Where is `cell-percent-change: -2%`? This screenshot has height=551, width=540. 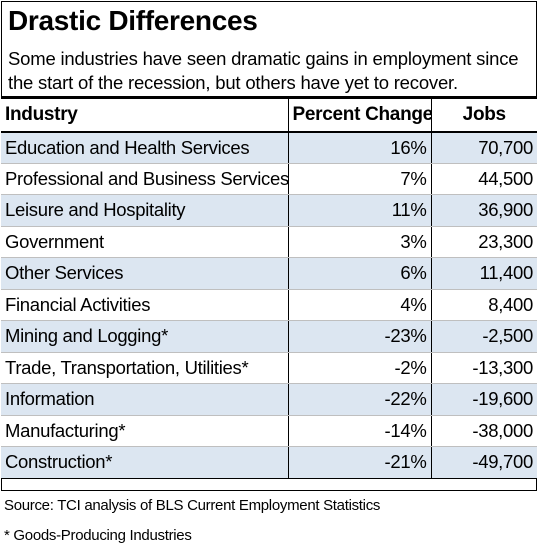 cell-percent-change: -2% is located at coordinates (359, 368).